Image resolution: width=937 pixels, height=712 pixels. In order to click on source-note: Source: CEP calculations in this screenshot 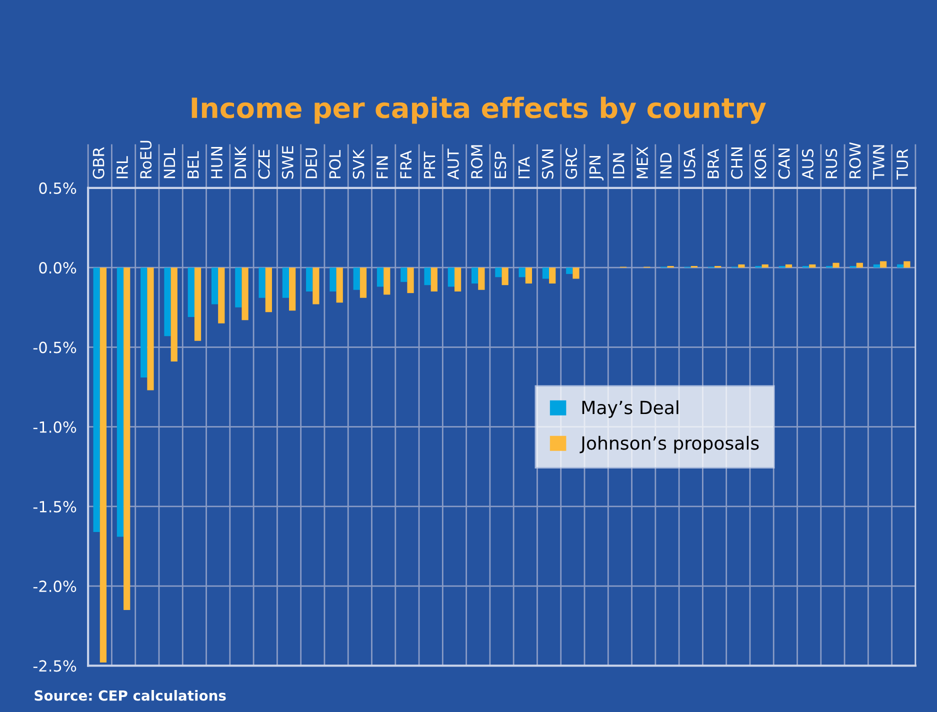, I will do `click(130, 695)`.